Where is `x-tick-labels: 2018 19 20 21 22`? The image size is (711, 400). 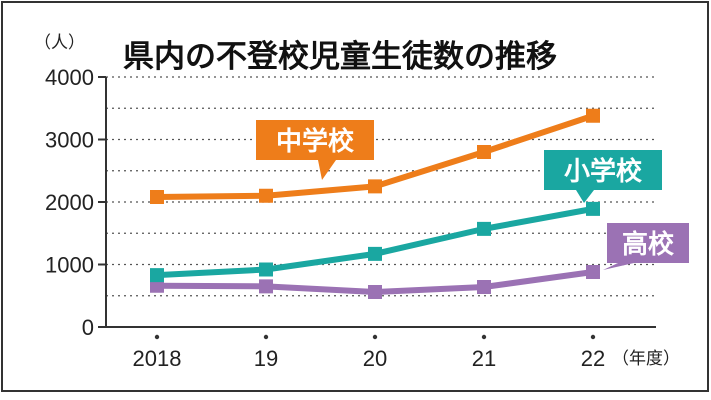 x-tick-labels: 2018 19 20 21 22 is located at coordinates (369, 352).